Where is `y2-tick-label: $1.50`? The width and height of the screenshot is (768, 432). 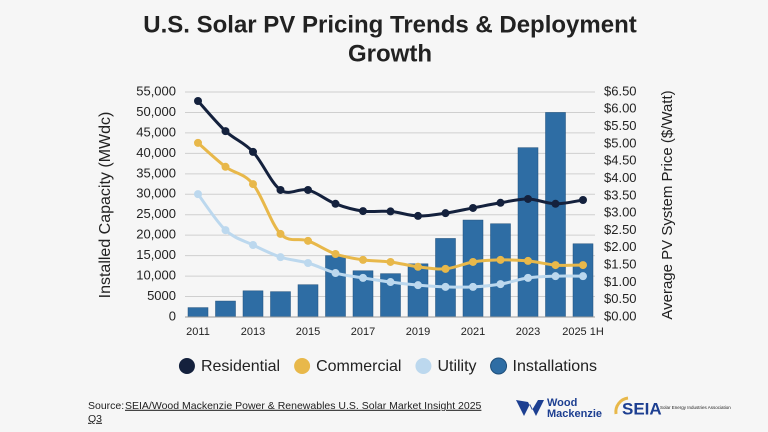 y2-tick-label: $1.50 is located at coordinates (620, 264).